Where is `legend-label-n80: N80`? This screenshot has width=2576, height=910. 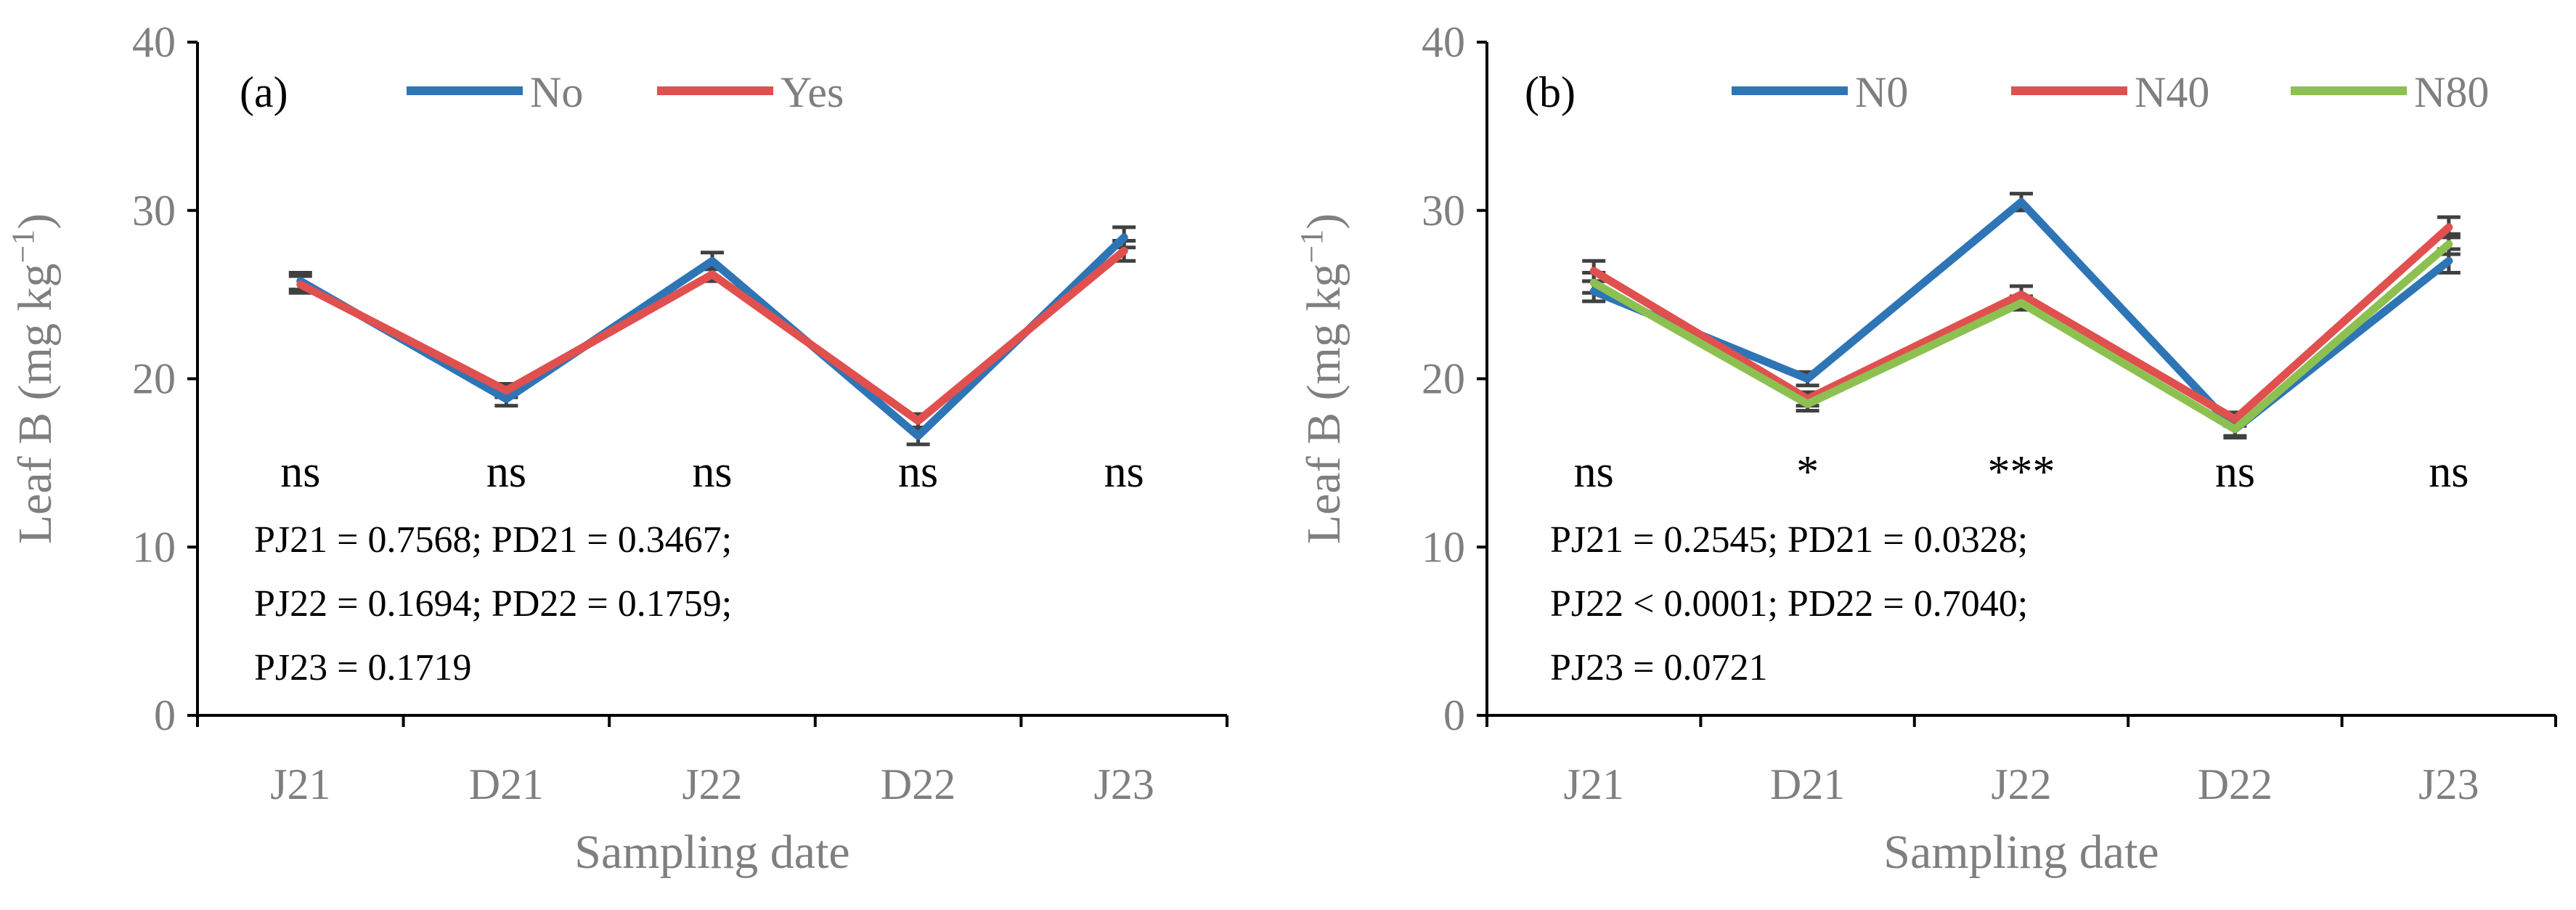
legend-label-n80: N80 is located at coordinates (2451, 92).